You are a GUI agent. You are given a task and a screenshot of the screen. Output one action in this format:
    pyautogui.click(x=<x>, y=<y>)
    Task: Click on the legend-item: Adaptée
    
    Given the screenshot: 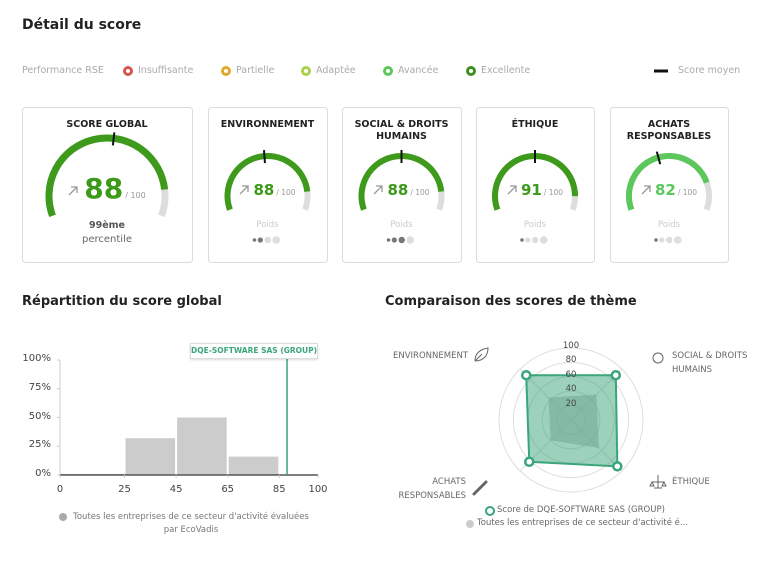 What is the action you would take?
    pyautogui.click(x=336, y=70)
    